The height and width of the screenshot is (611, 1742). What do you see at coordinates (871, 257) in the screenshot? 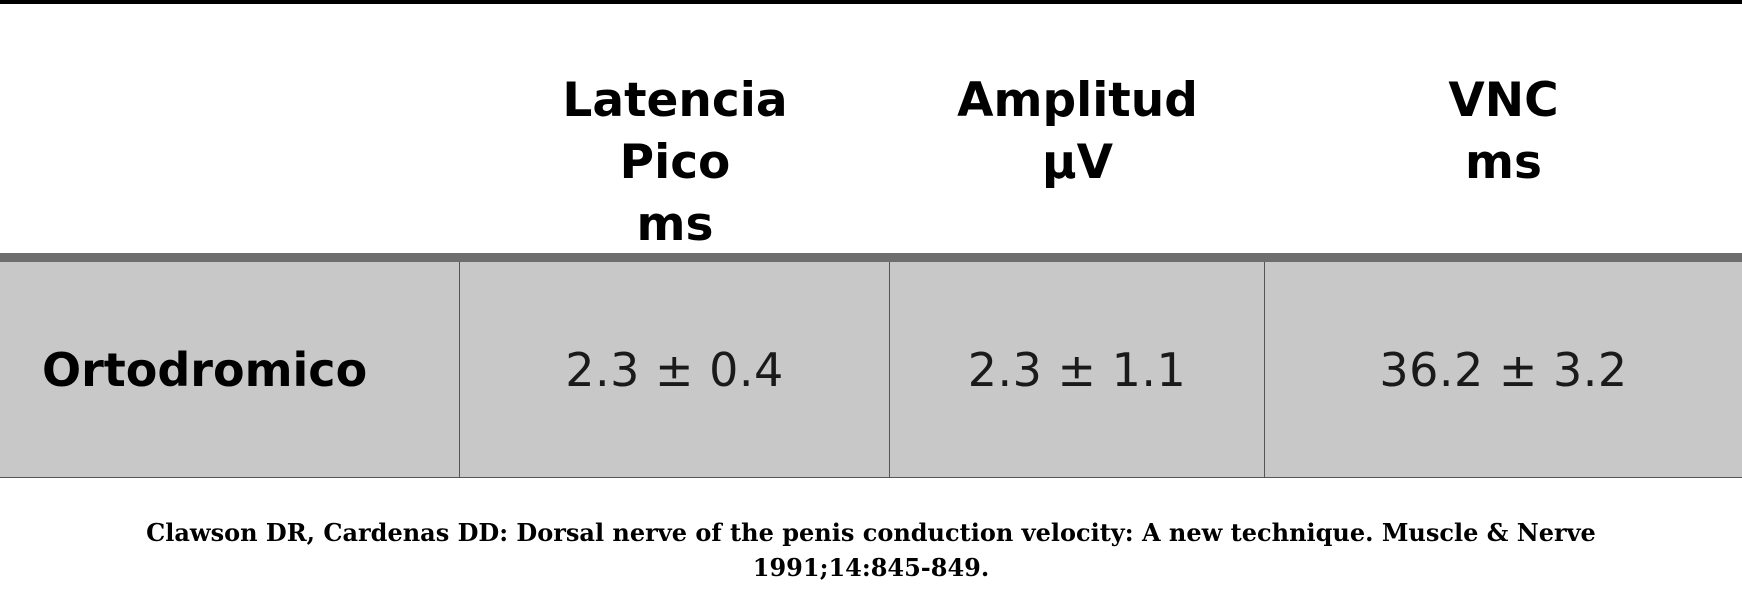
I see `header-divider` at bounding box center [871, 257].